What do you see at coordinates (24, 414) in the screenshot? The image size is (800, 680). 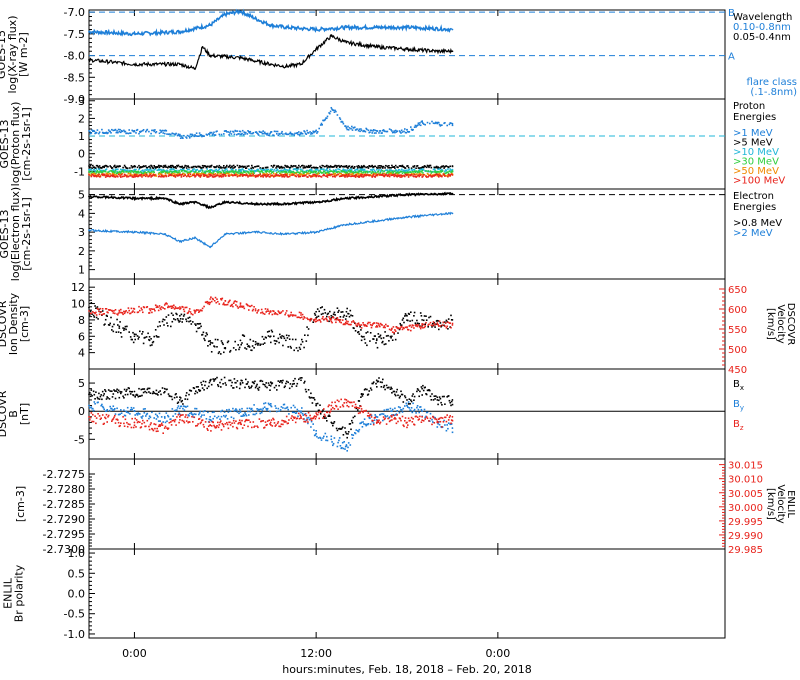 I see `y-axis-label-line: [nT]` at bounding box center [24, 414].